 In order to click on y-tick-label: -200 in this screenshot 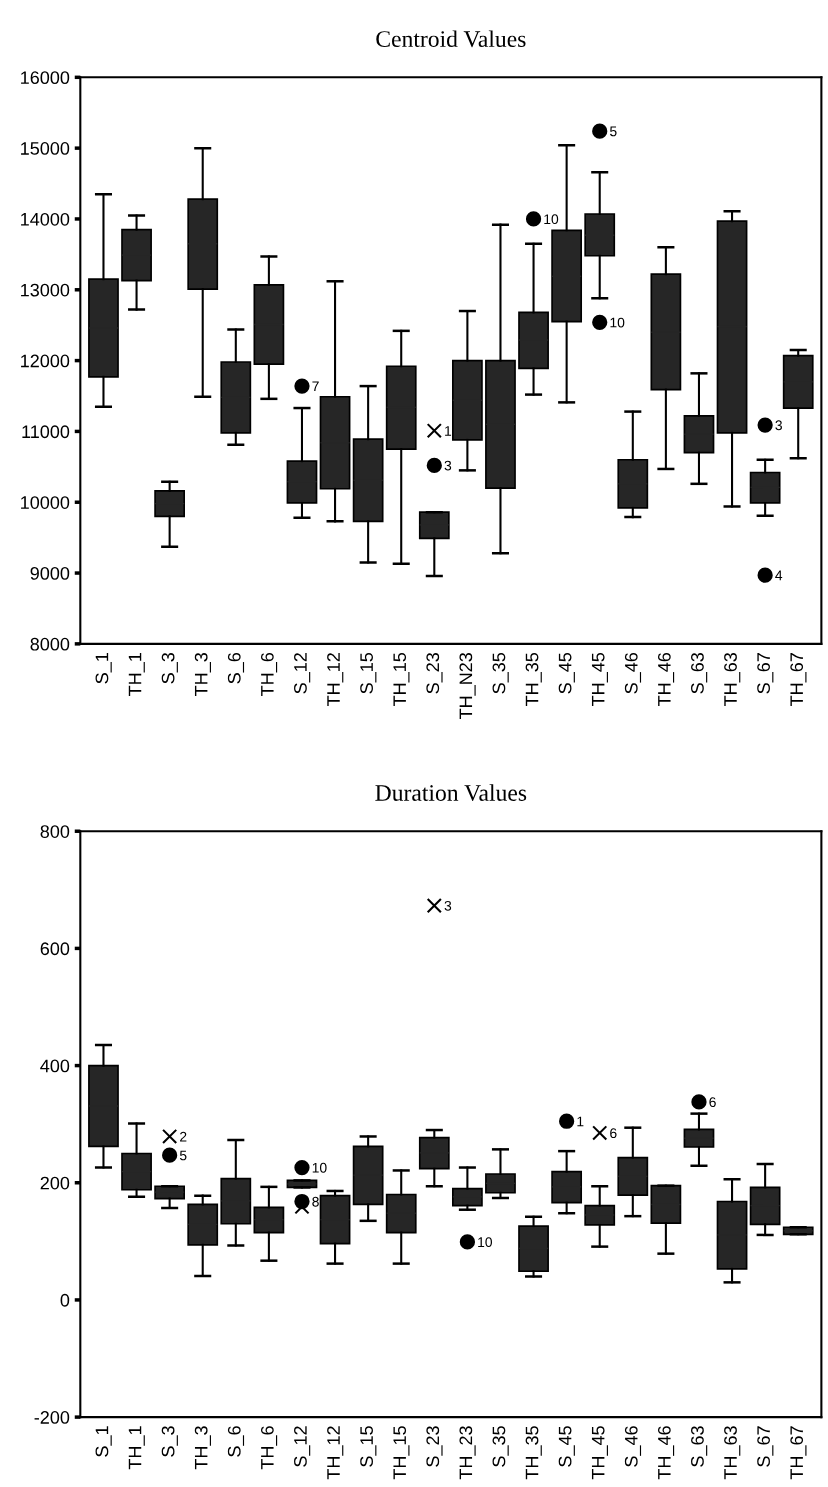, I will do `click(52, 1417)`.